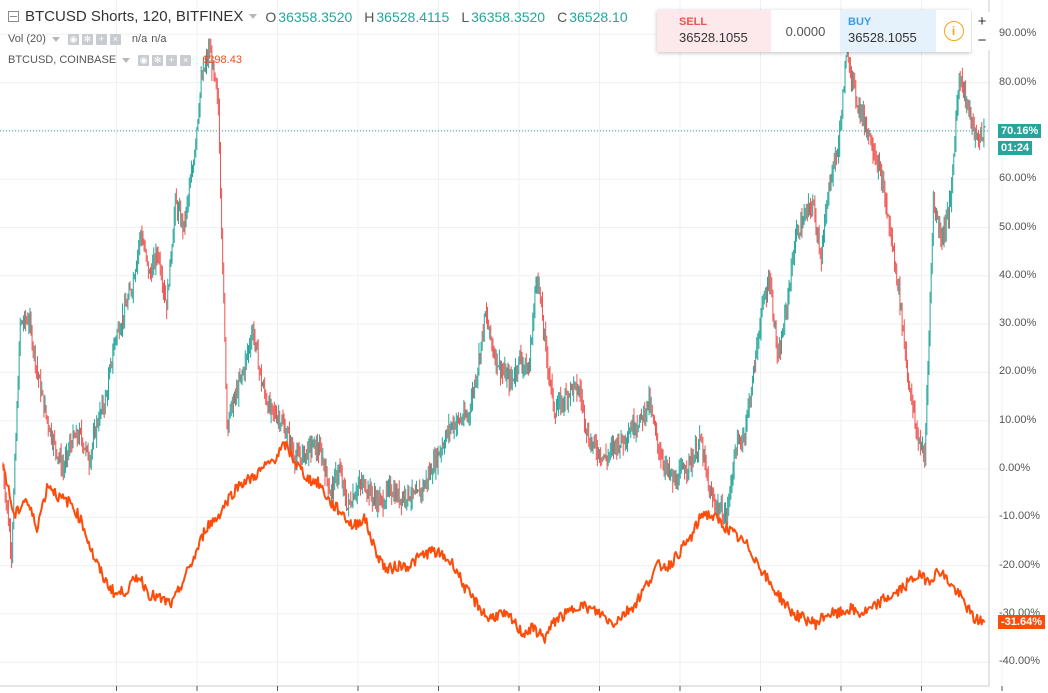  What do you see at coordinates (413, 16) in the screenshot?
I see `ohlc-high-value: 36528.4115` at bounding box center [413, 16].